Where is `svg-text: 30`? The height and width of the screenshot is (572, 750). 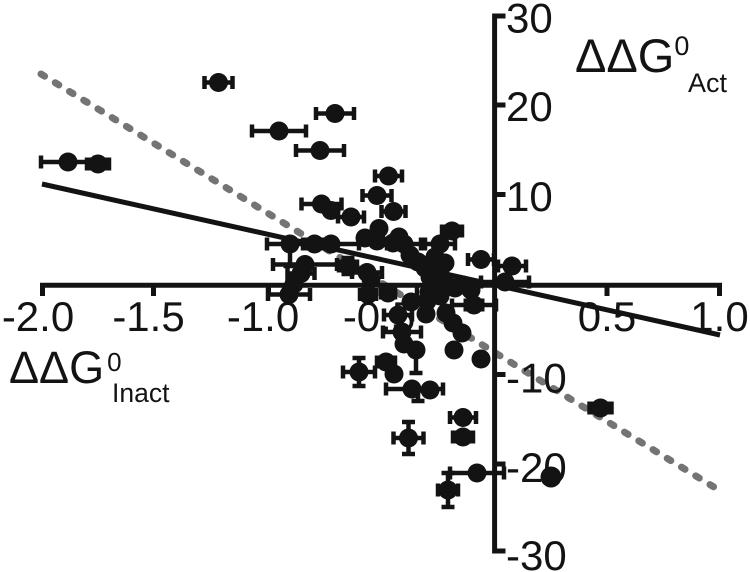
svg-text: 30 is located at coordinates (529, 21).